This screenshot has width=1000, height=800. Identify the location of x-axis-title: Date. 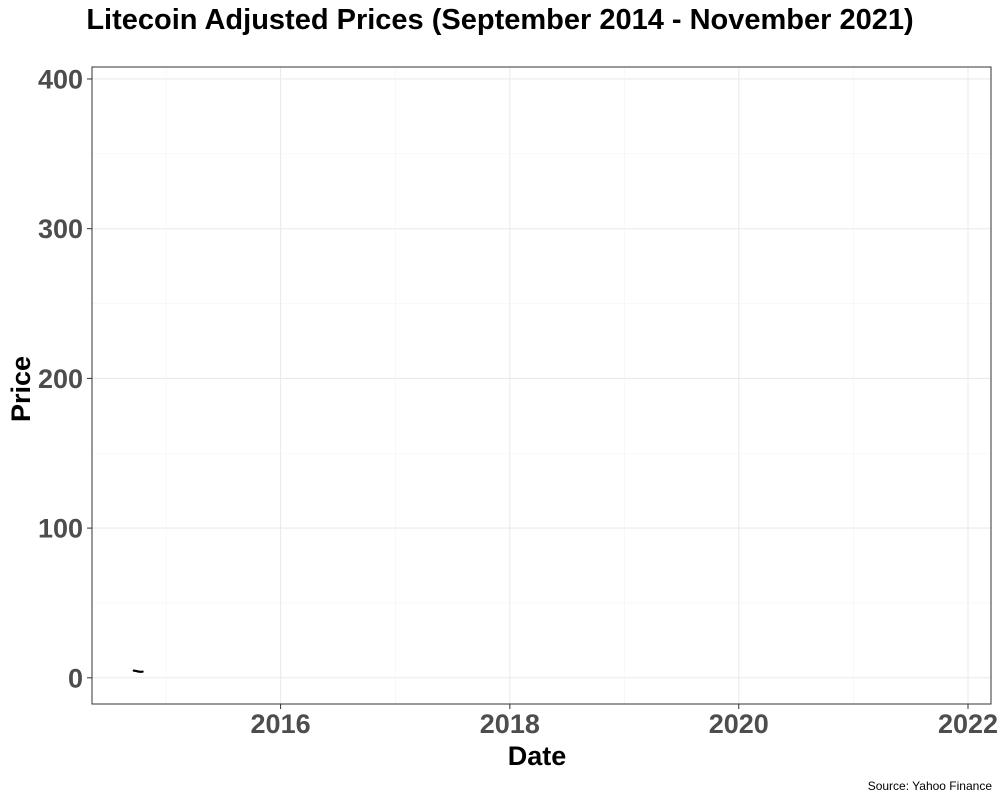
(537, 756).